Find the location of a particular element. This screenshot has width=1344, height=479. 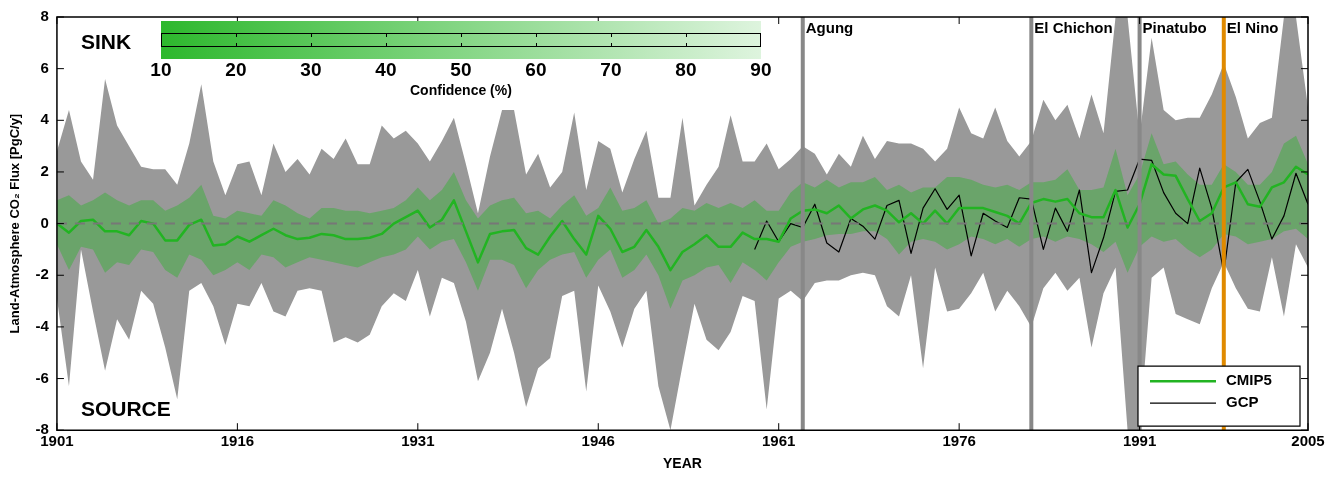

annotation: 10 is located at coordinates (161, 69).